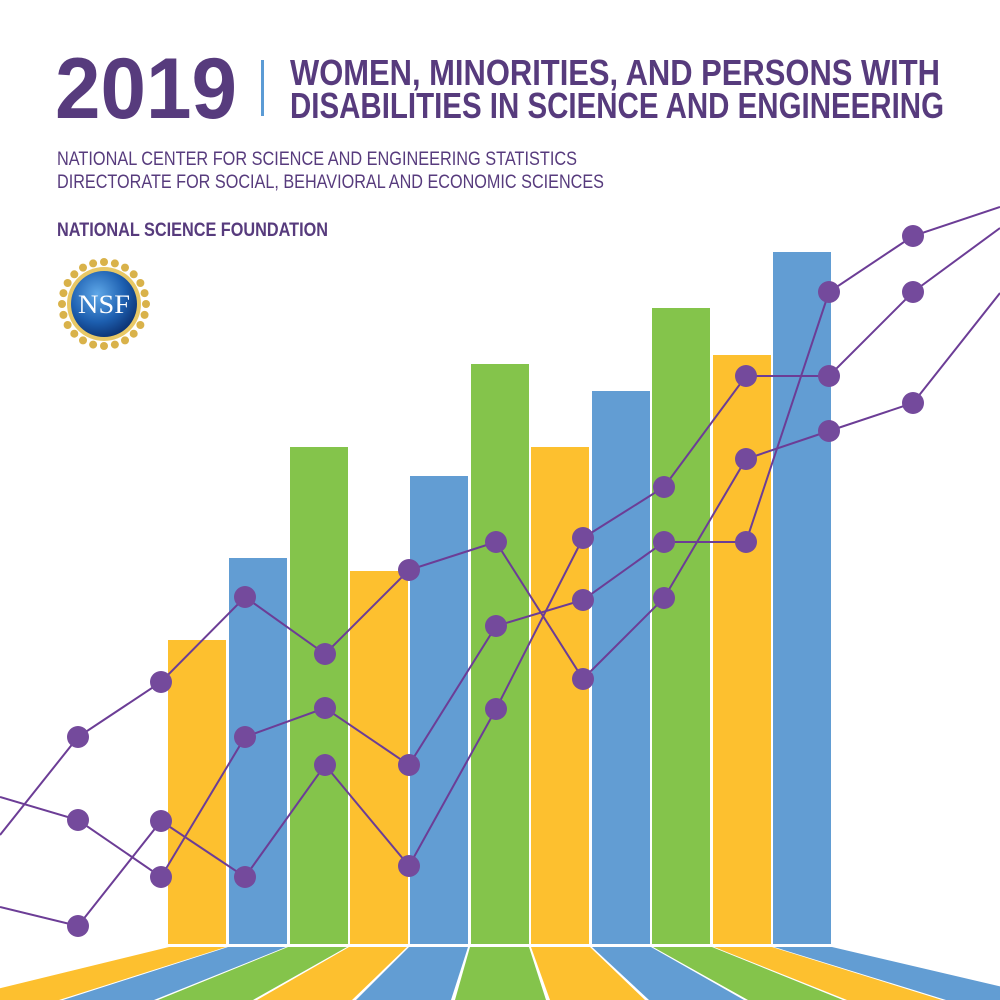 The width and height of the screenshot is (1000, 1000). I want to click on perspective-floor, so click(500, 973).